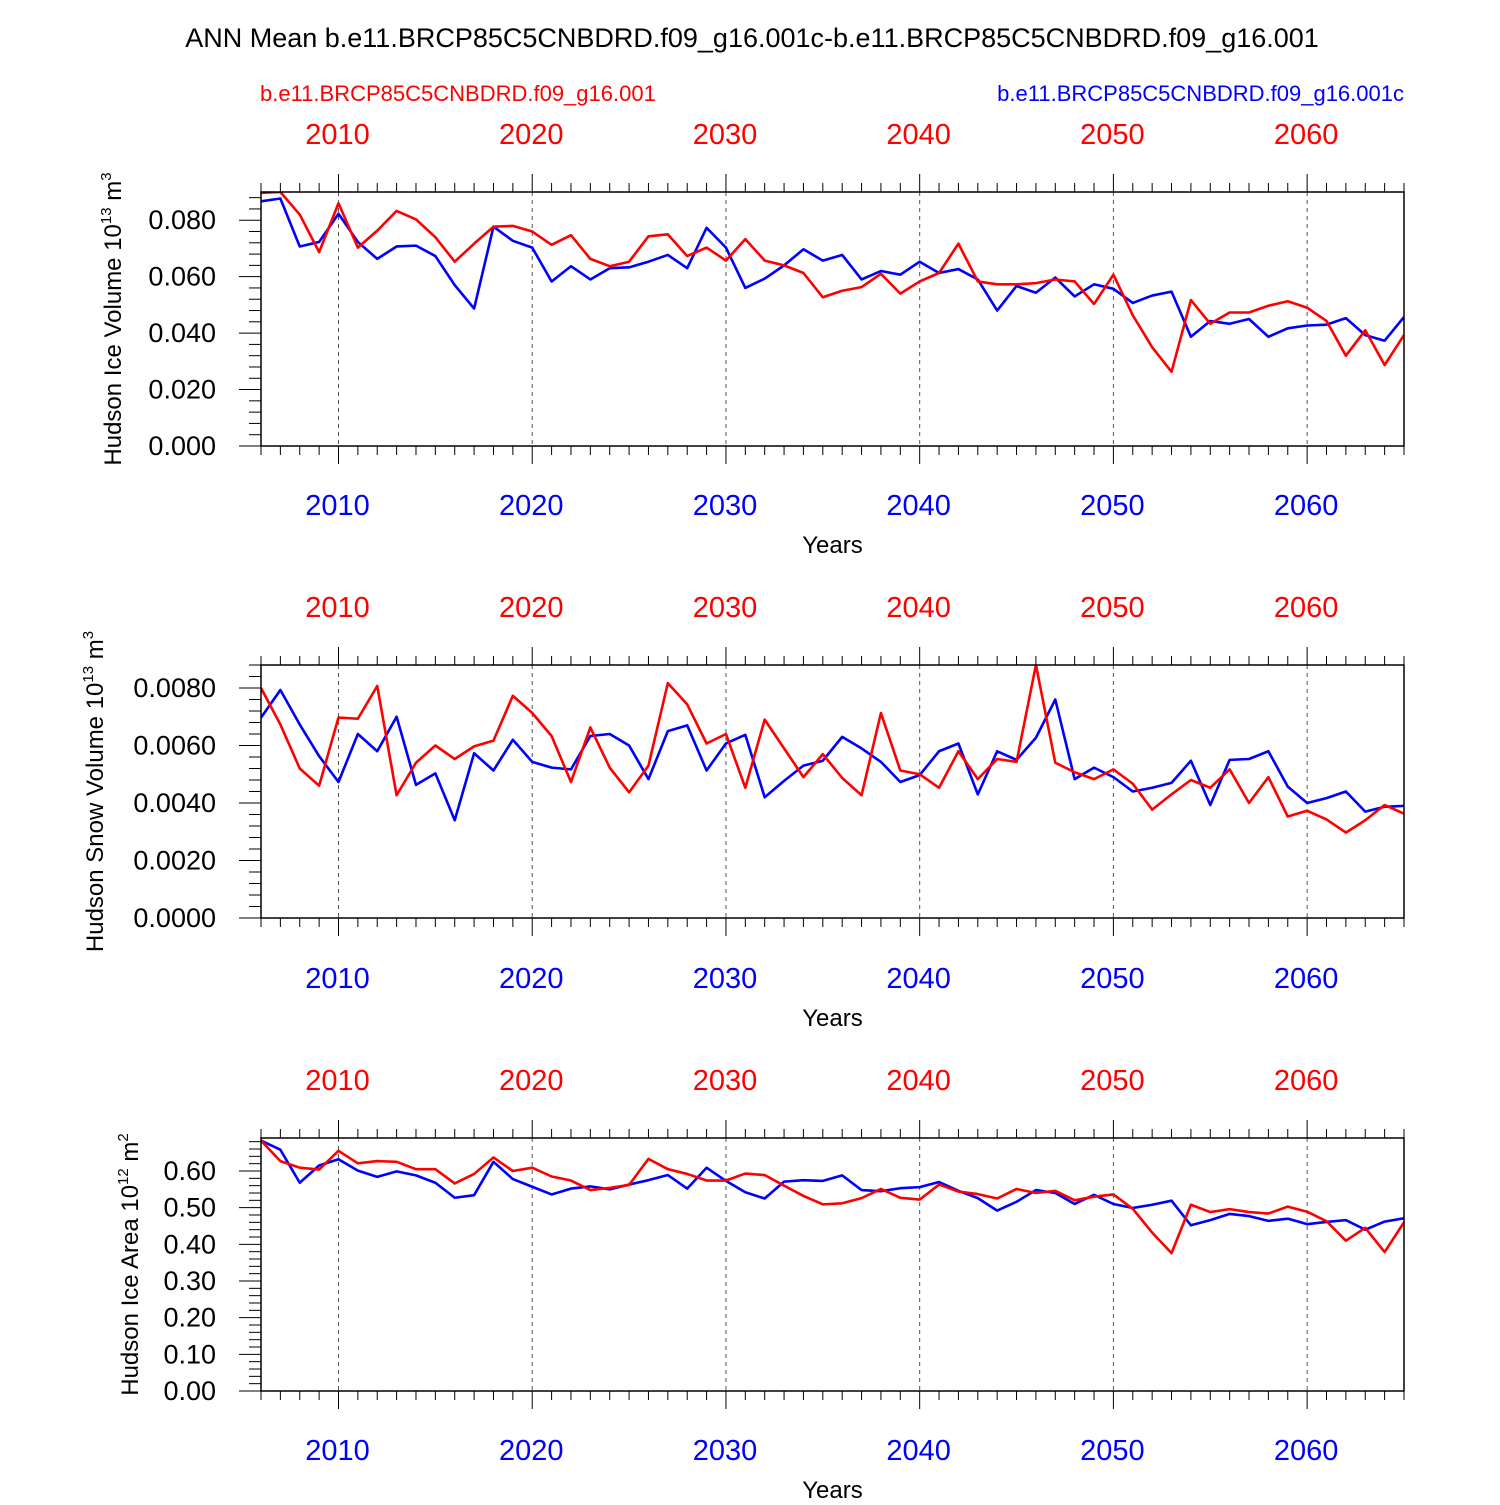 This screenshot has width=1500, height=1505. What do you see at coordinates (174, 861) in the screenshot?
I see `y-tick-label: 0.0020` at bounding box center [174, 861].